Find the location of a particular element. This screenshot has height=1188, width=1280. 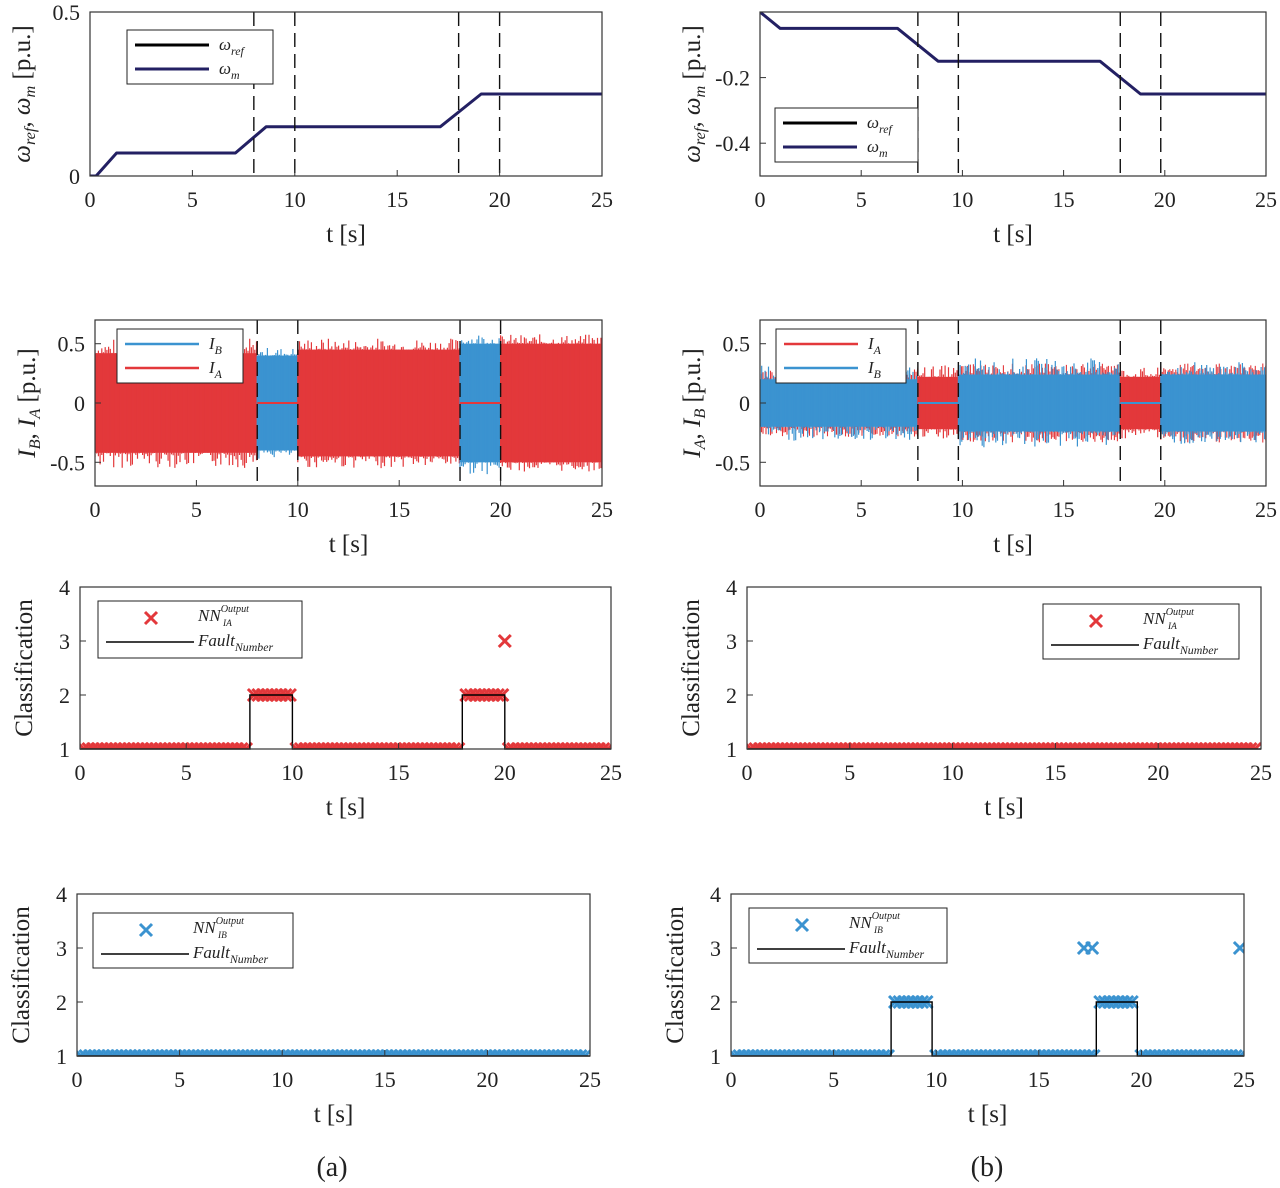

legend-label-IB: IB is located at coordinates (215, 345).